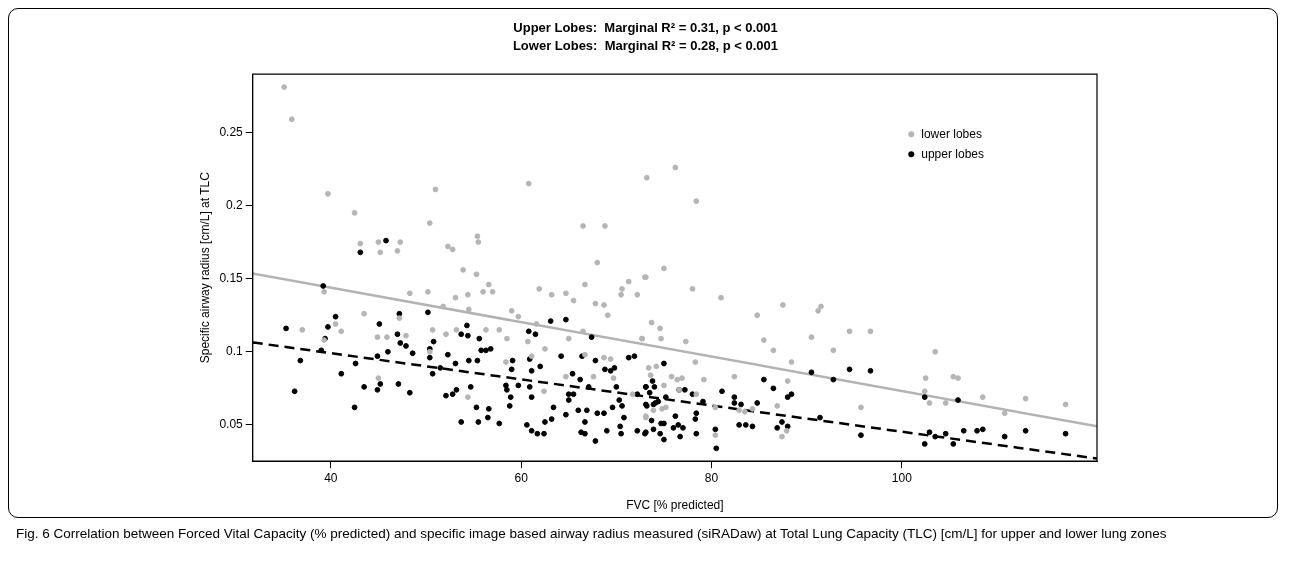 Image resolution: width=1292 pixels, height=588 pixels. What do you see at coordinates (331, 477) in the screenshot?
I see `x-tick-label: 40` at bounding box center [331, 477].